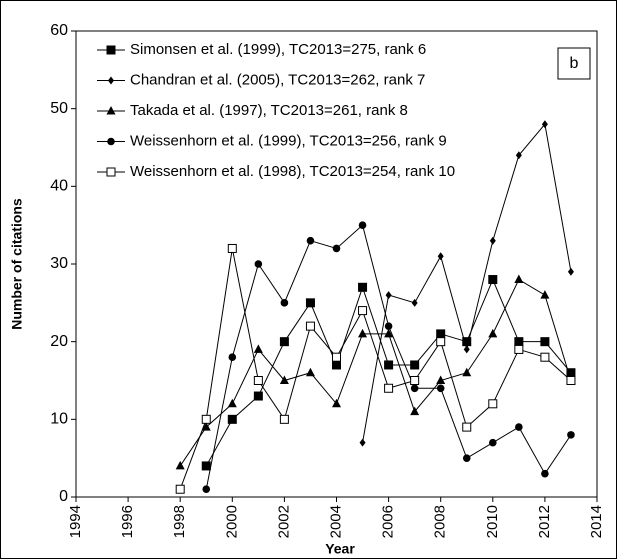 The width and height of the screenshot is (617, 559). Describe the element at coordinates (17, 264) in the screenshot. I see `y-axis-label: Number of citations` at that location.